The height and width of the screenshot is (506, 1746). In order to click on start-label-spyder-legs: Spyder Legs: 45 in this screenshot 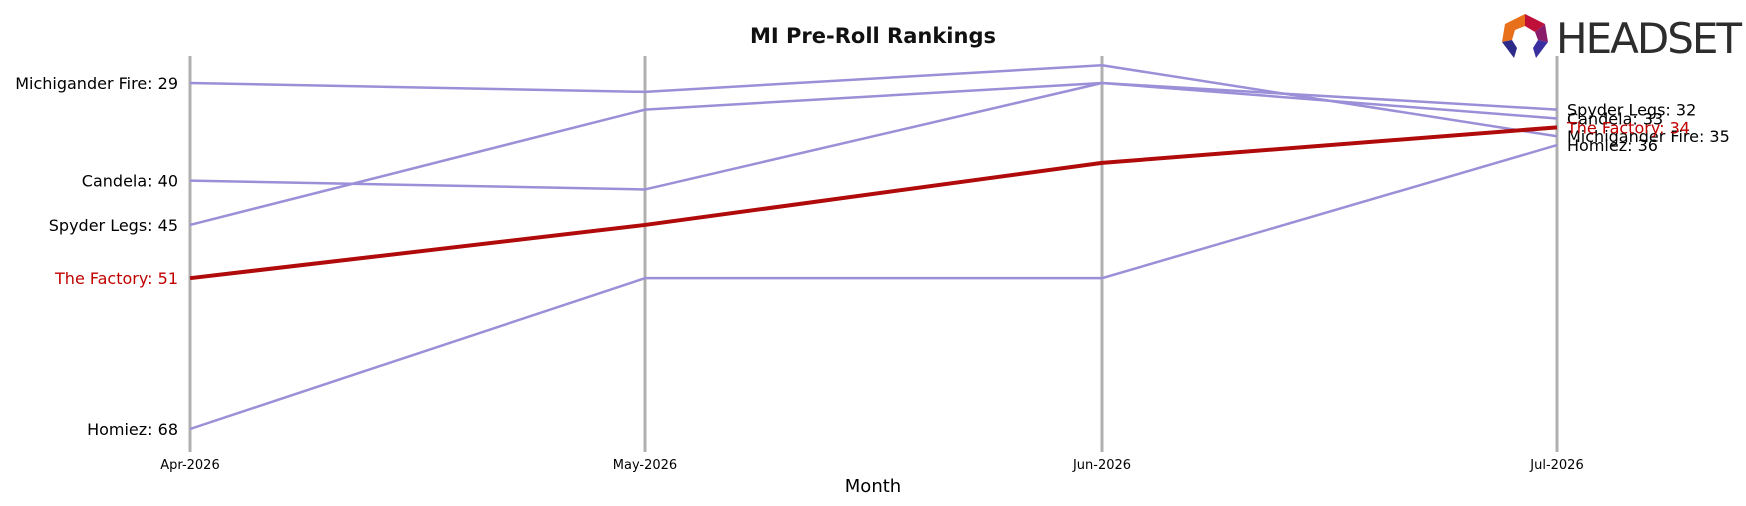, I will do `click(113, 225)`.